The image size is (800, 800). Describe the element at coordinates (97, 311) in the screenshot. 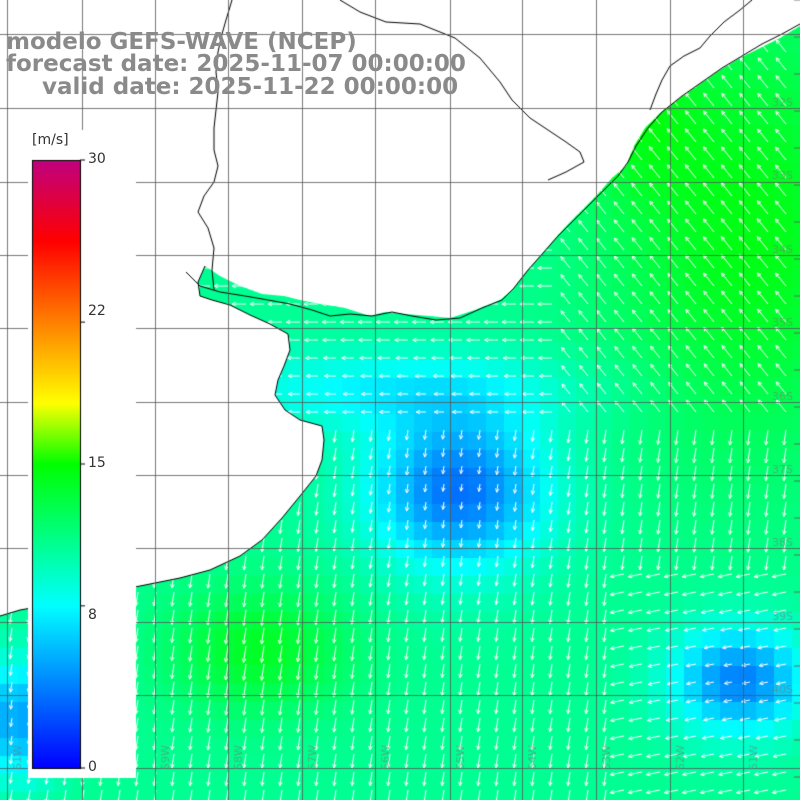

I see `colorbar-tick-22: 22` at that location.